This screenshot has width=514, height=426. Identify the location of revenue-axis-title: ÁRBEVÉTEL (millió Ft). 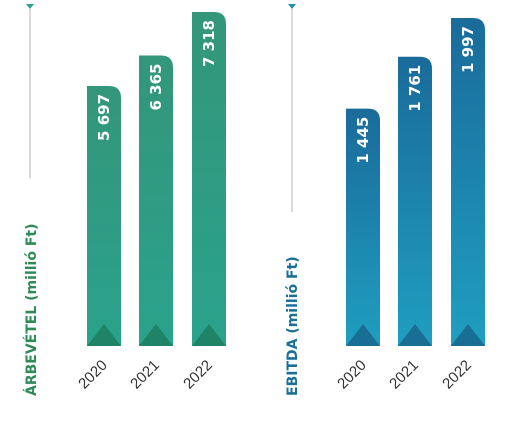
(31, 310).